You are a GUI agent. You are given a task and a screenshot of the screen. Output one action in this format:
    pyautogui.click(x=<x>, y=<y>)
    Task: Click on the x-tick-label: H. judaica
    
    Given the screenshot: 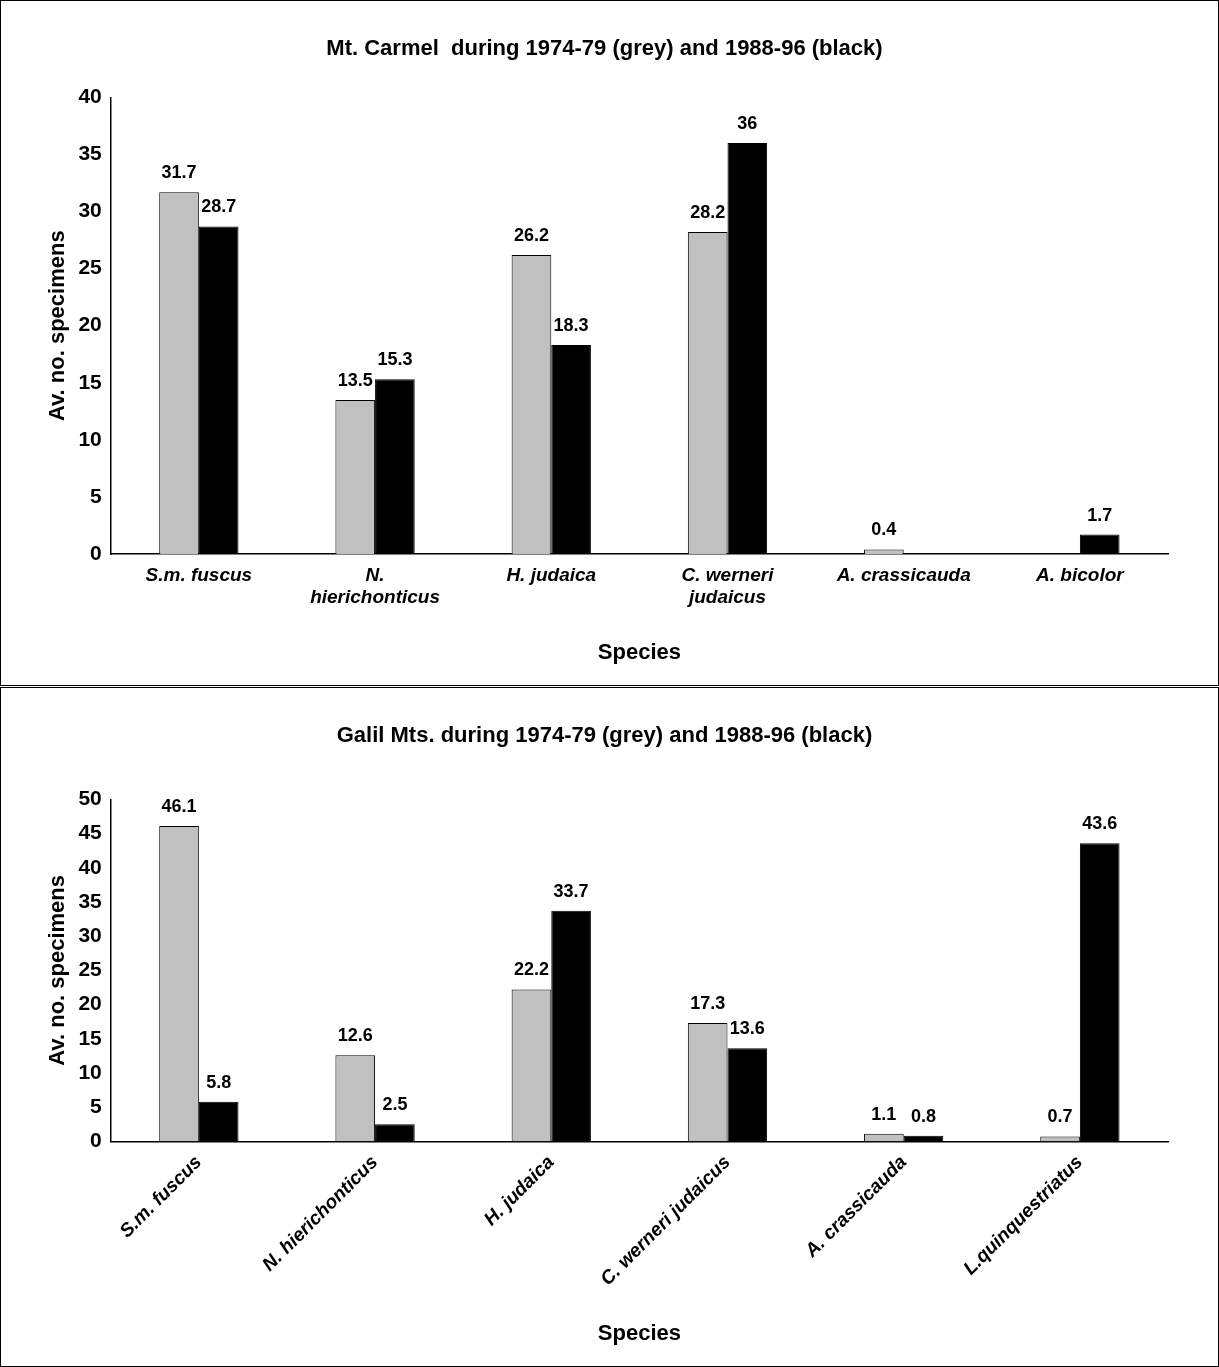 What is the action you would take?
    pyautogui.click(x=551, y=574)
    